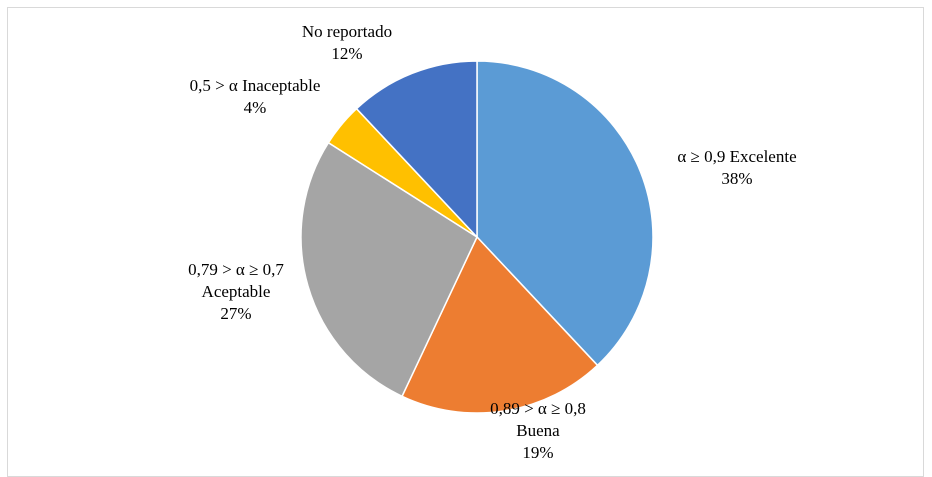 This screenshot has height=477, width=932. Describe the element at coordinates (538, 408) in the screenshot. I see `data-label-text: 0,89 > α ≥ 0,8` at that location.